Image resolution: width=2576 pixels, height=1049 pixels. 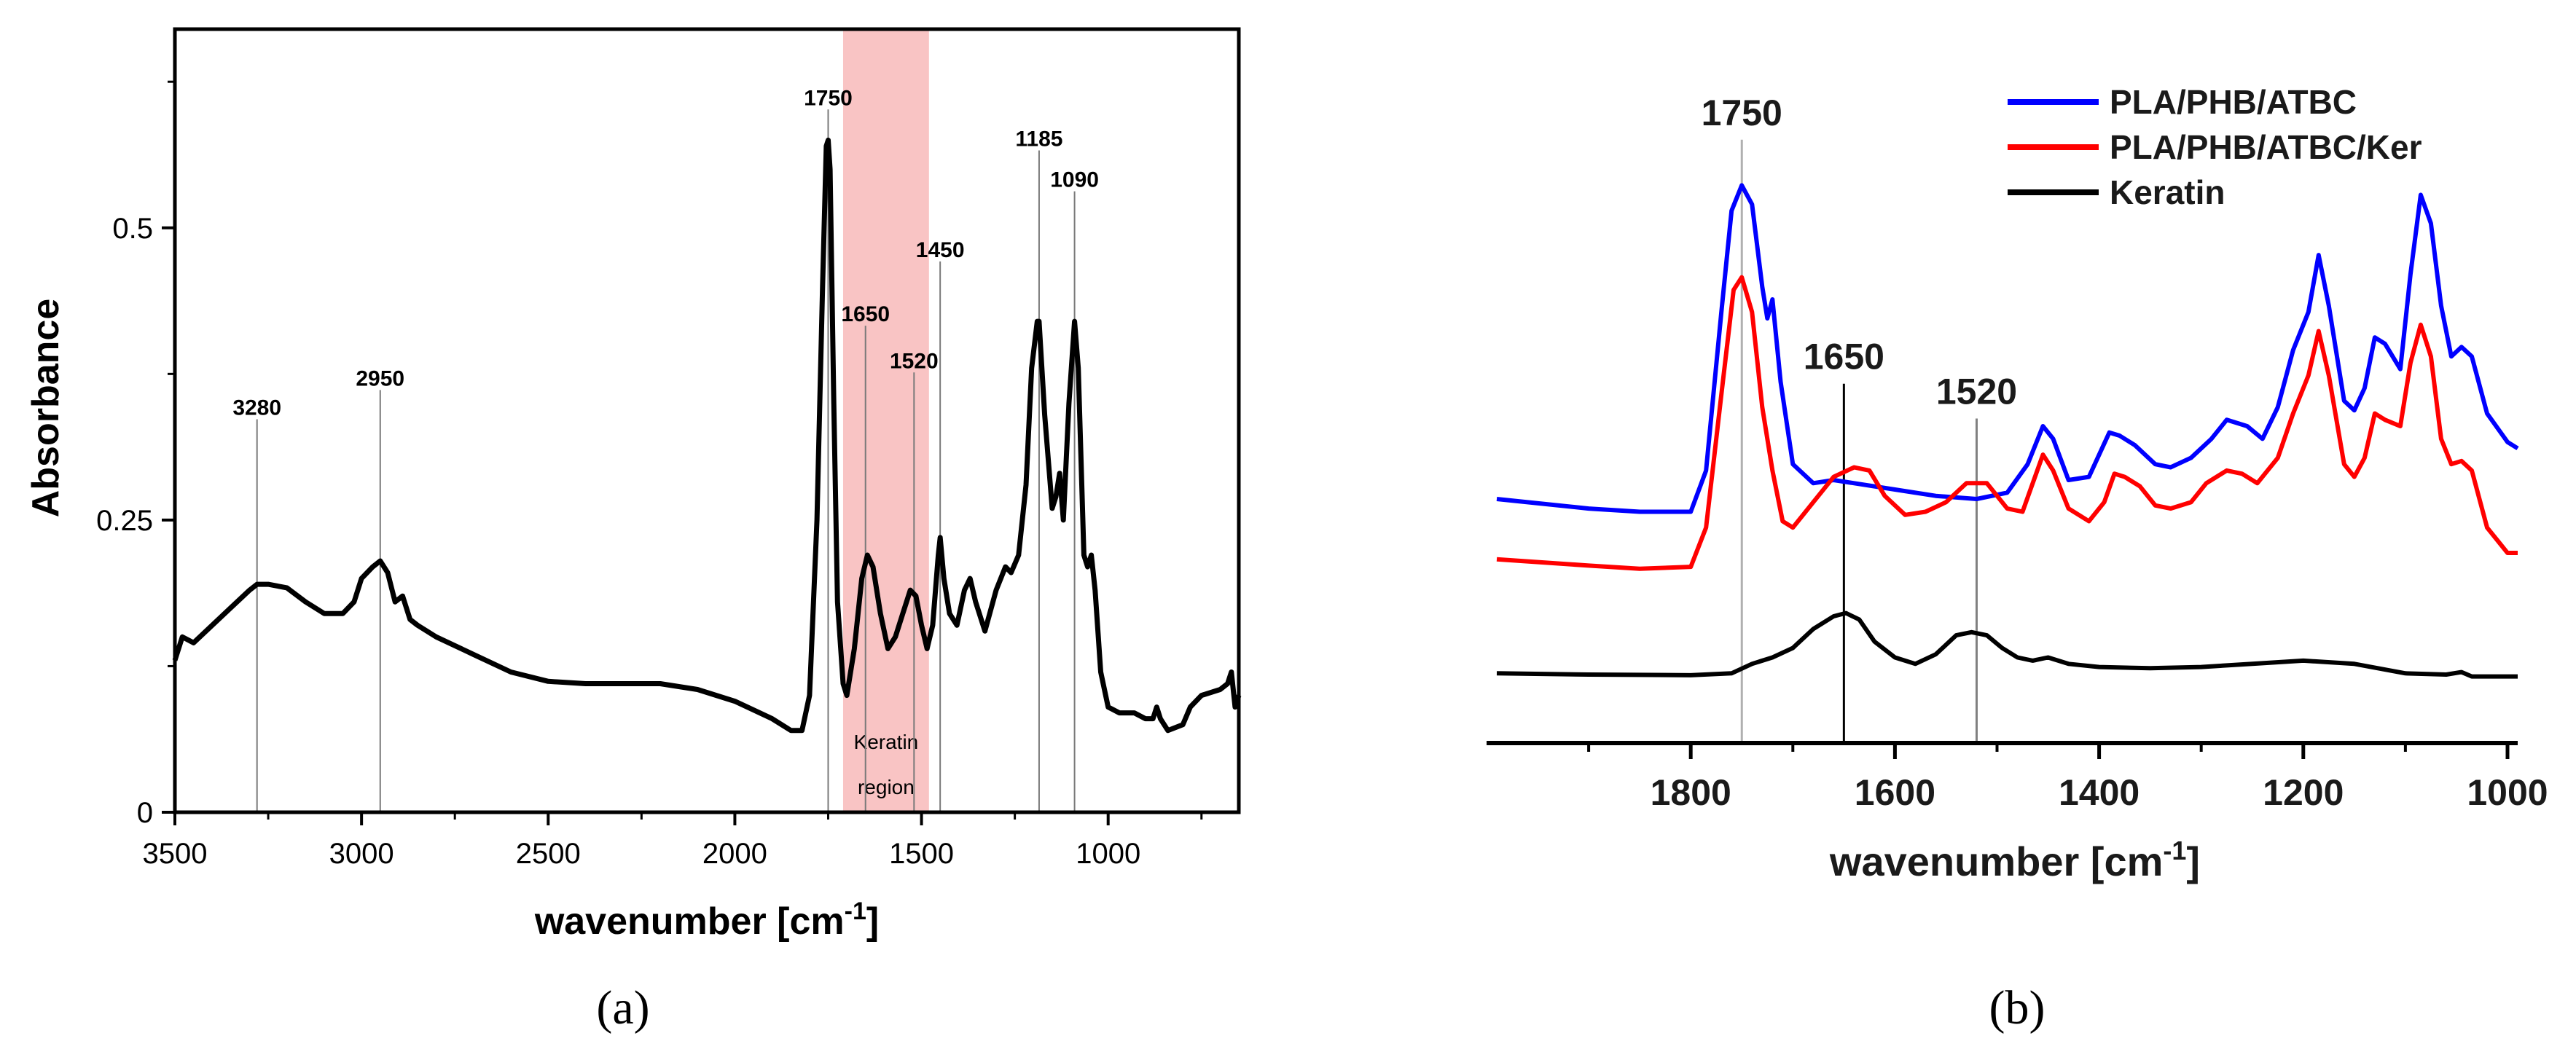 I want to click on x-tick-label: 1500, so click(x=921, y=854).